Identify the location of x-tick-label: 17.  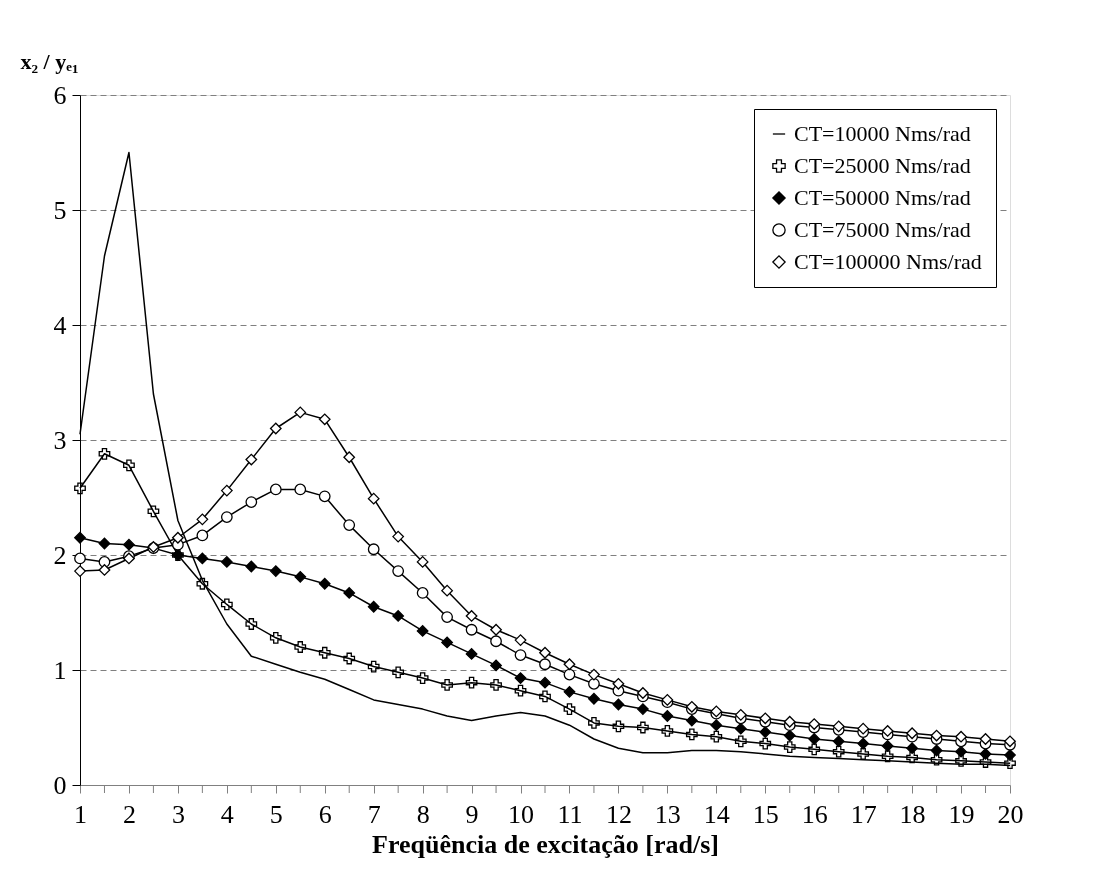
(863, 814).